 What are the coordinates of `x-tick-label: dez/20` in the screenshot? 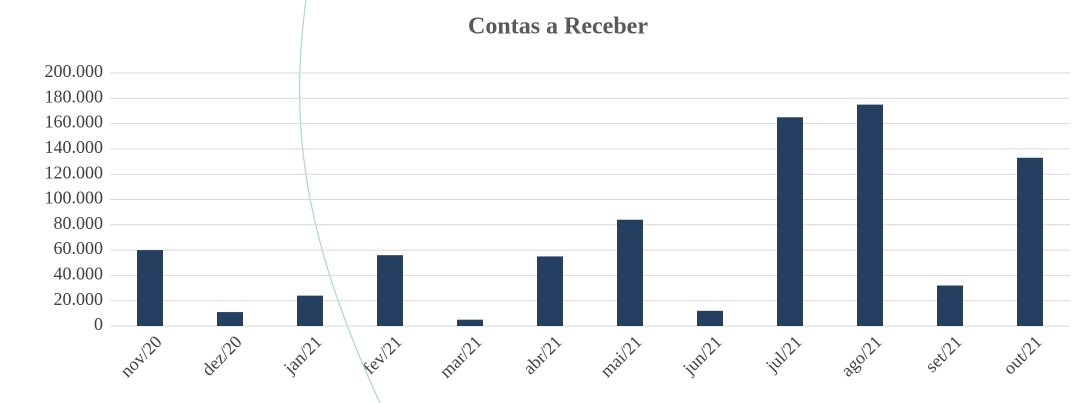 It's located at (222, 356).